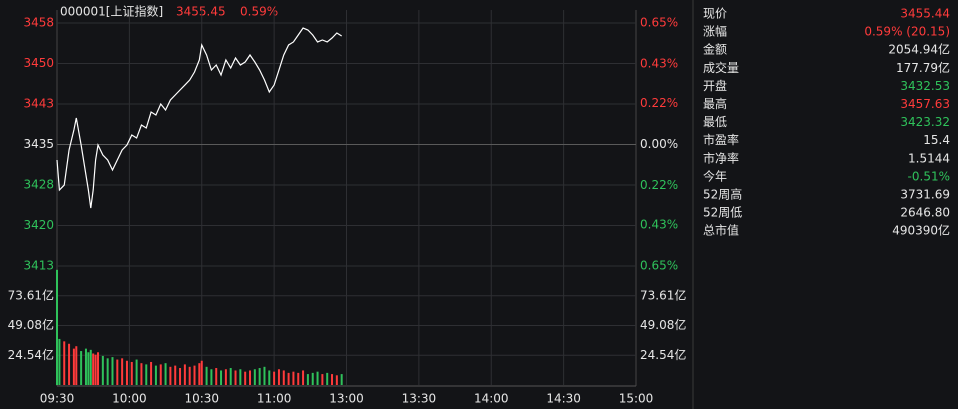 This screenshot has height=409, width=958. What do you see at coordinates (715, 175) in the screenshot?
I see `quote-label: 今年` at bounding box center [715, 175].